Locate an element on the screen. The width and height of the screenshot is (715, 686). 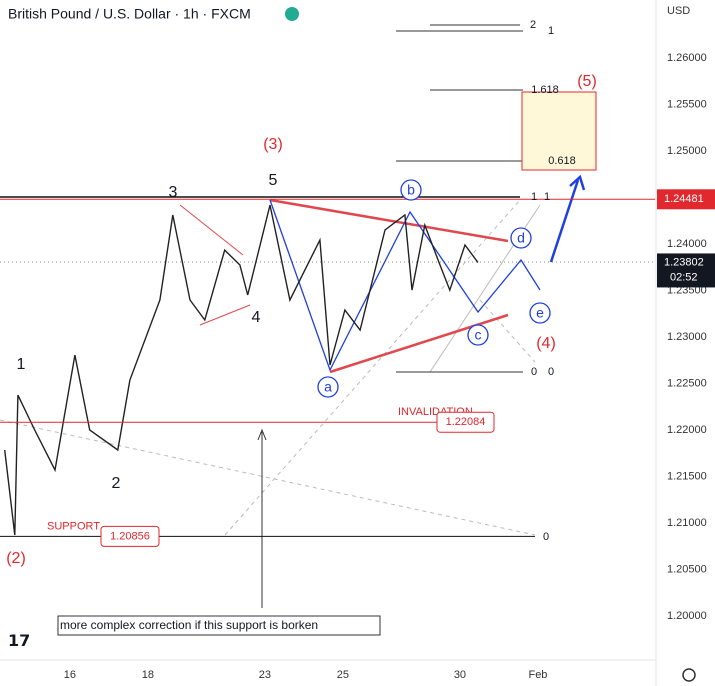
wave-label: a is located at coordinates (328, 387).